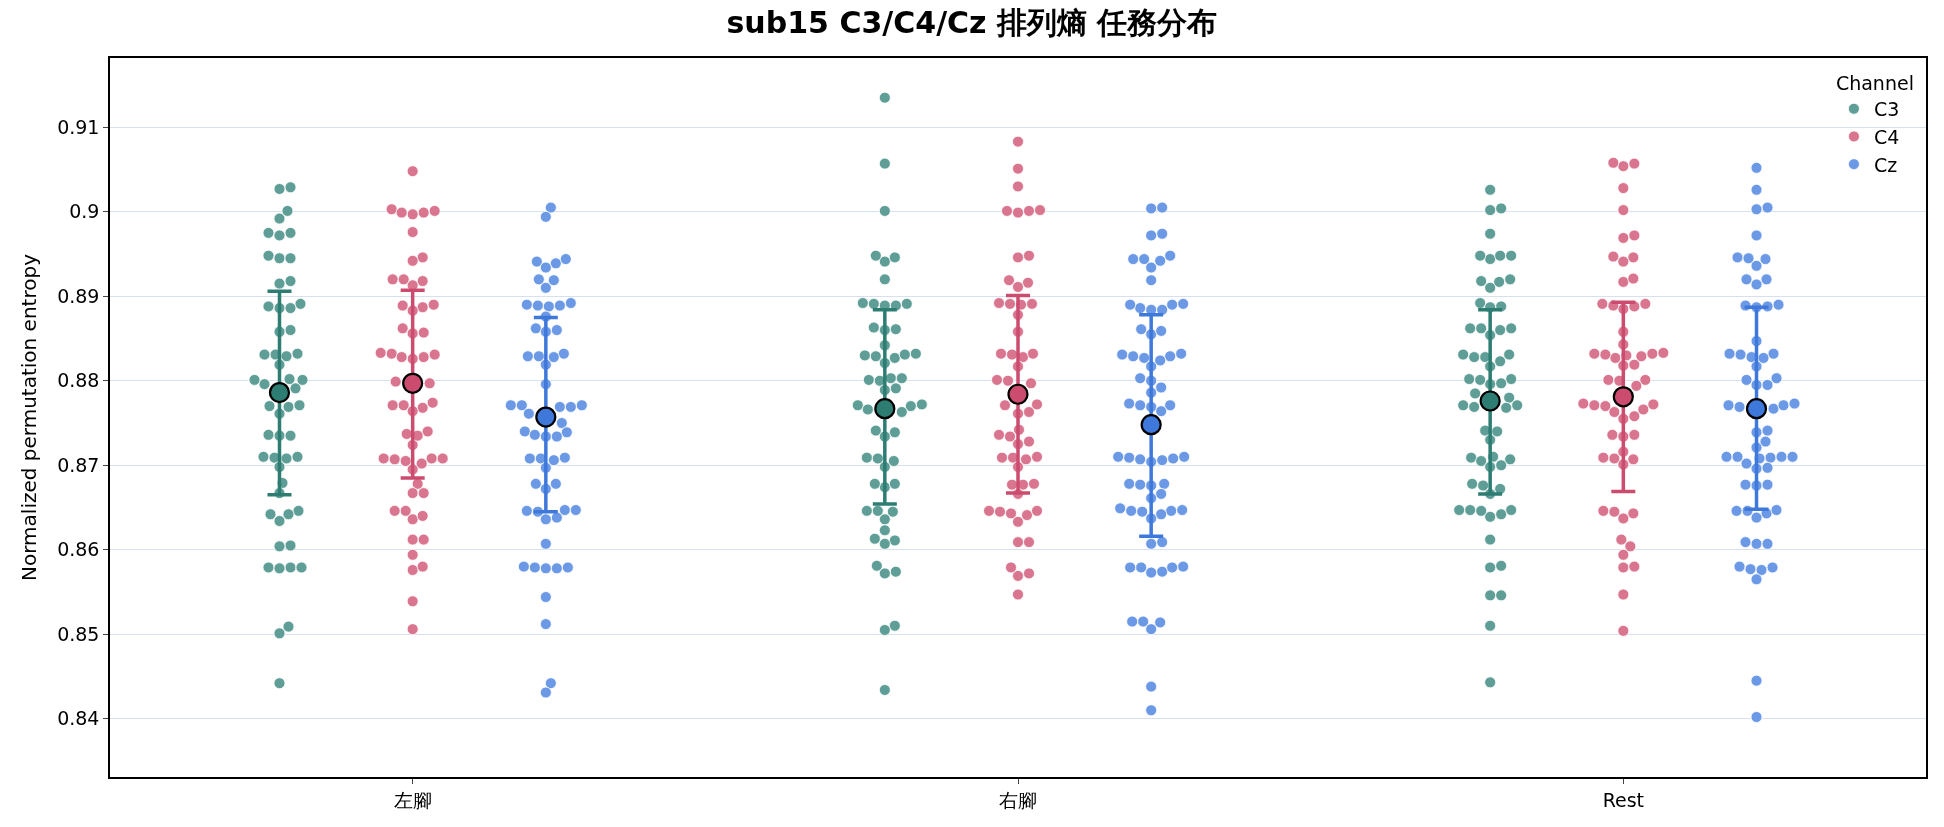 The width and height of the screenshot is (1944, 827). I want to click on legend-label: C3, so click(1886, 109).